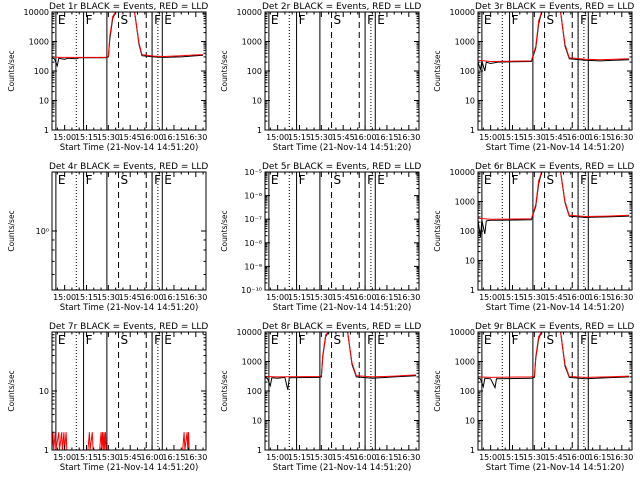 This screenshot has width=640, height=480. Describe the element at coordinates (554, 167) in the screenshot. I see `panel-title: Det 6r BLACK = Events, RED = LLD` at that location.